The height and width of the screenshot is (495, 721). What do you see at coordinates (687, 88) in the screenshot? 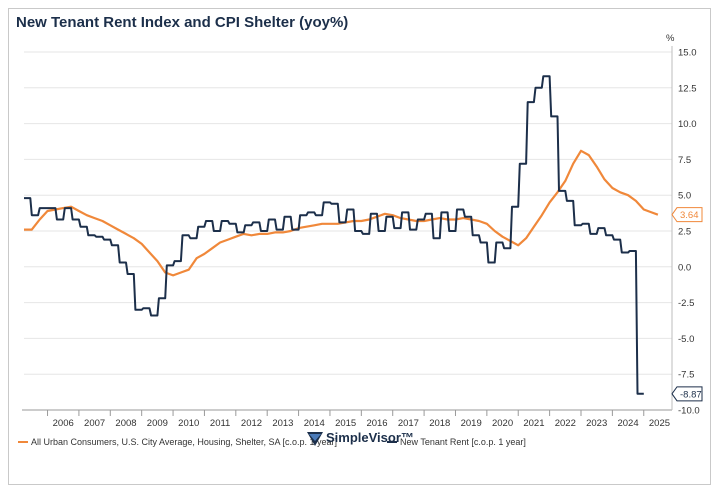
I see `y-tick-label: 12.5` at bounding box center [687, 88].